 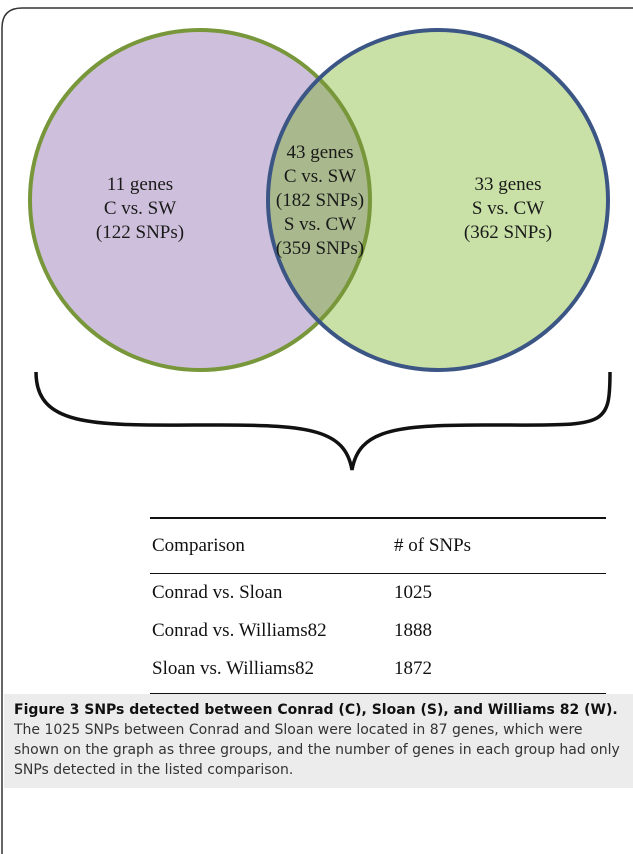 What do you see at coordinates (320, 248) in the screenshot?
I see `venn-label: (359 SNPs)` at bounding box center [320, 248].